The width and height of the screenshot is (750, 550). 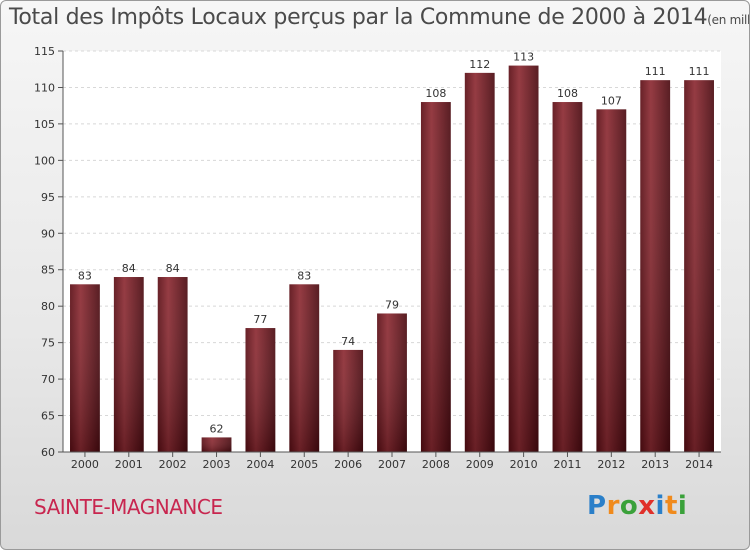 What do you see at coordinates (44, 51) in the screenshot?
I see `y-tick-label: 115` at bounding box center [44, 51].